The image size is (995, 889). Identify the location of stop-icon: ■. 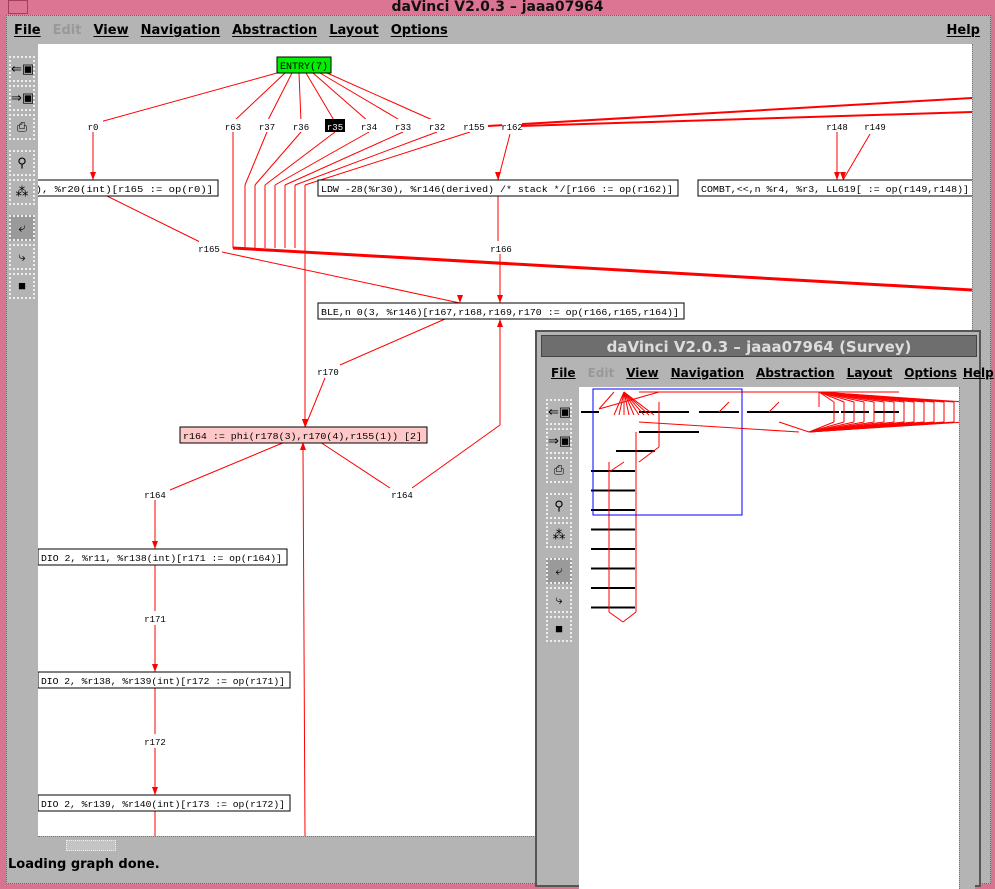
(22, 285).